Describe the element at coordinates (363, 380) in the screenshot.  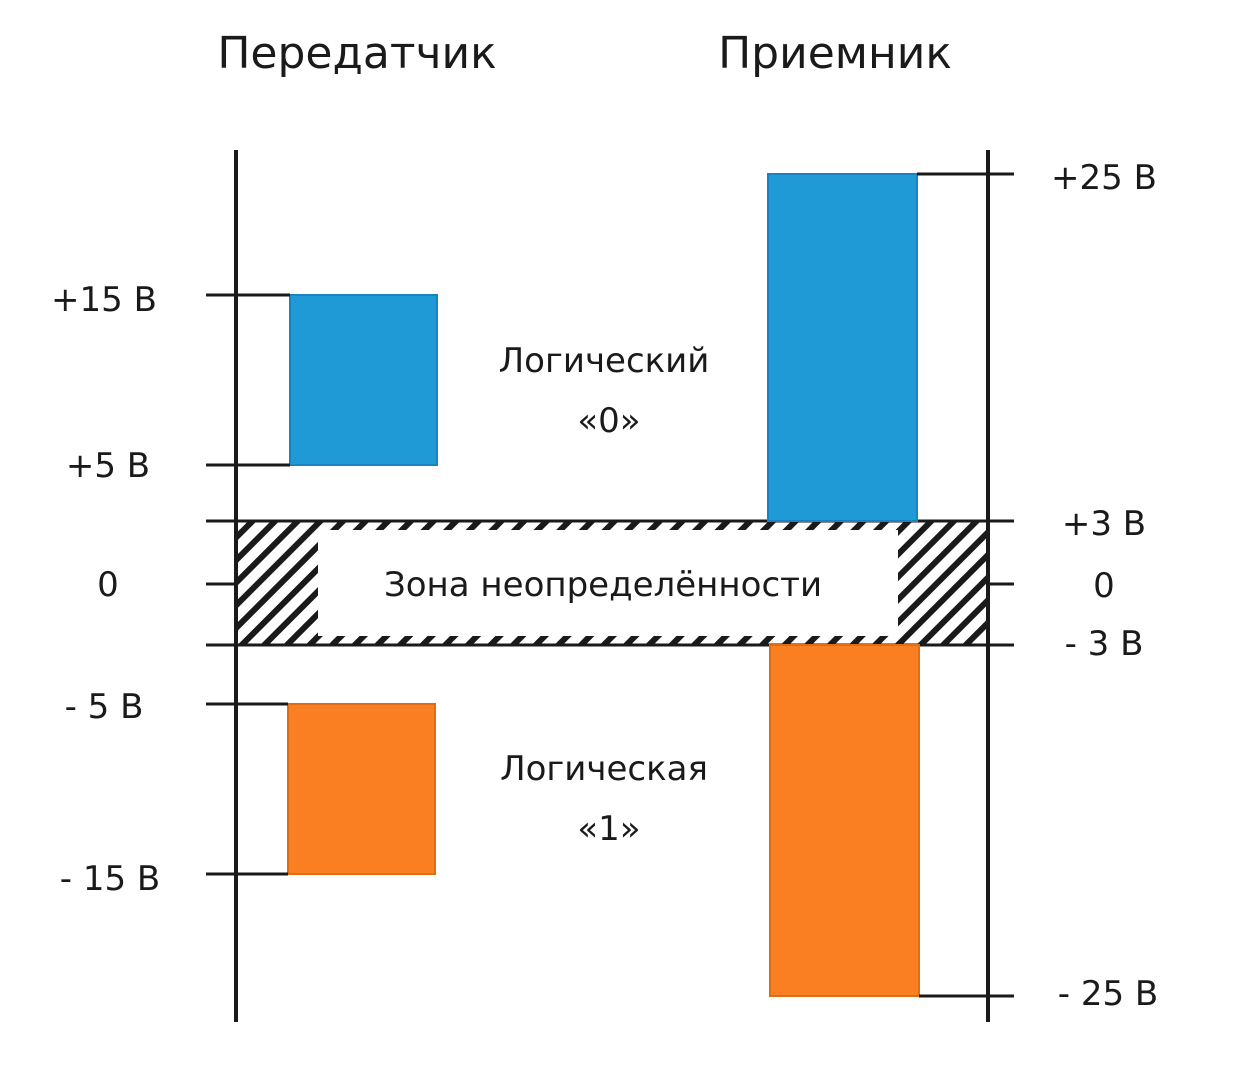
I see `transmitter-logic-zero-bar` at that location.